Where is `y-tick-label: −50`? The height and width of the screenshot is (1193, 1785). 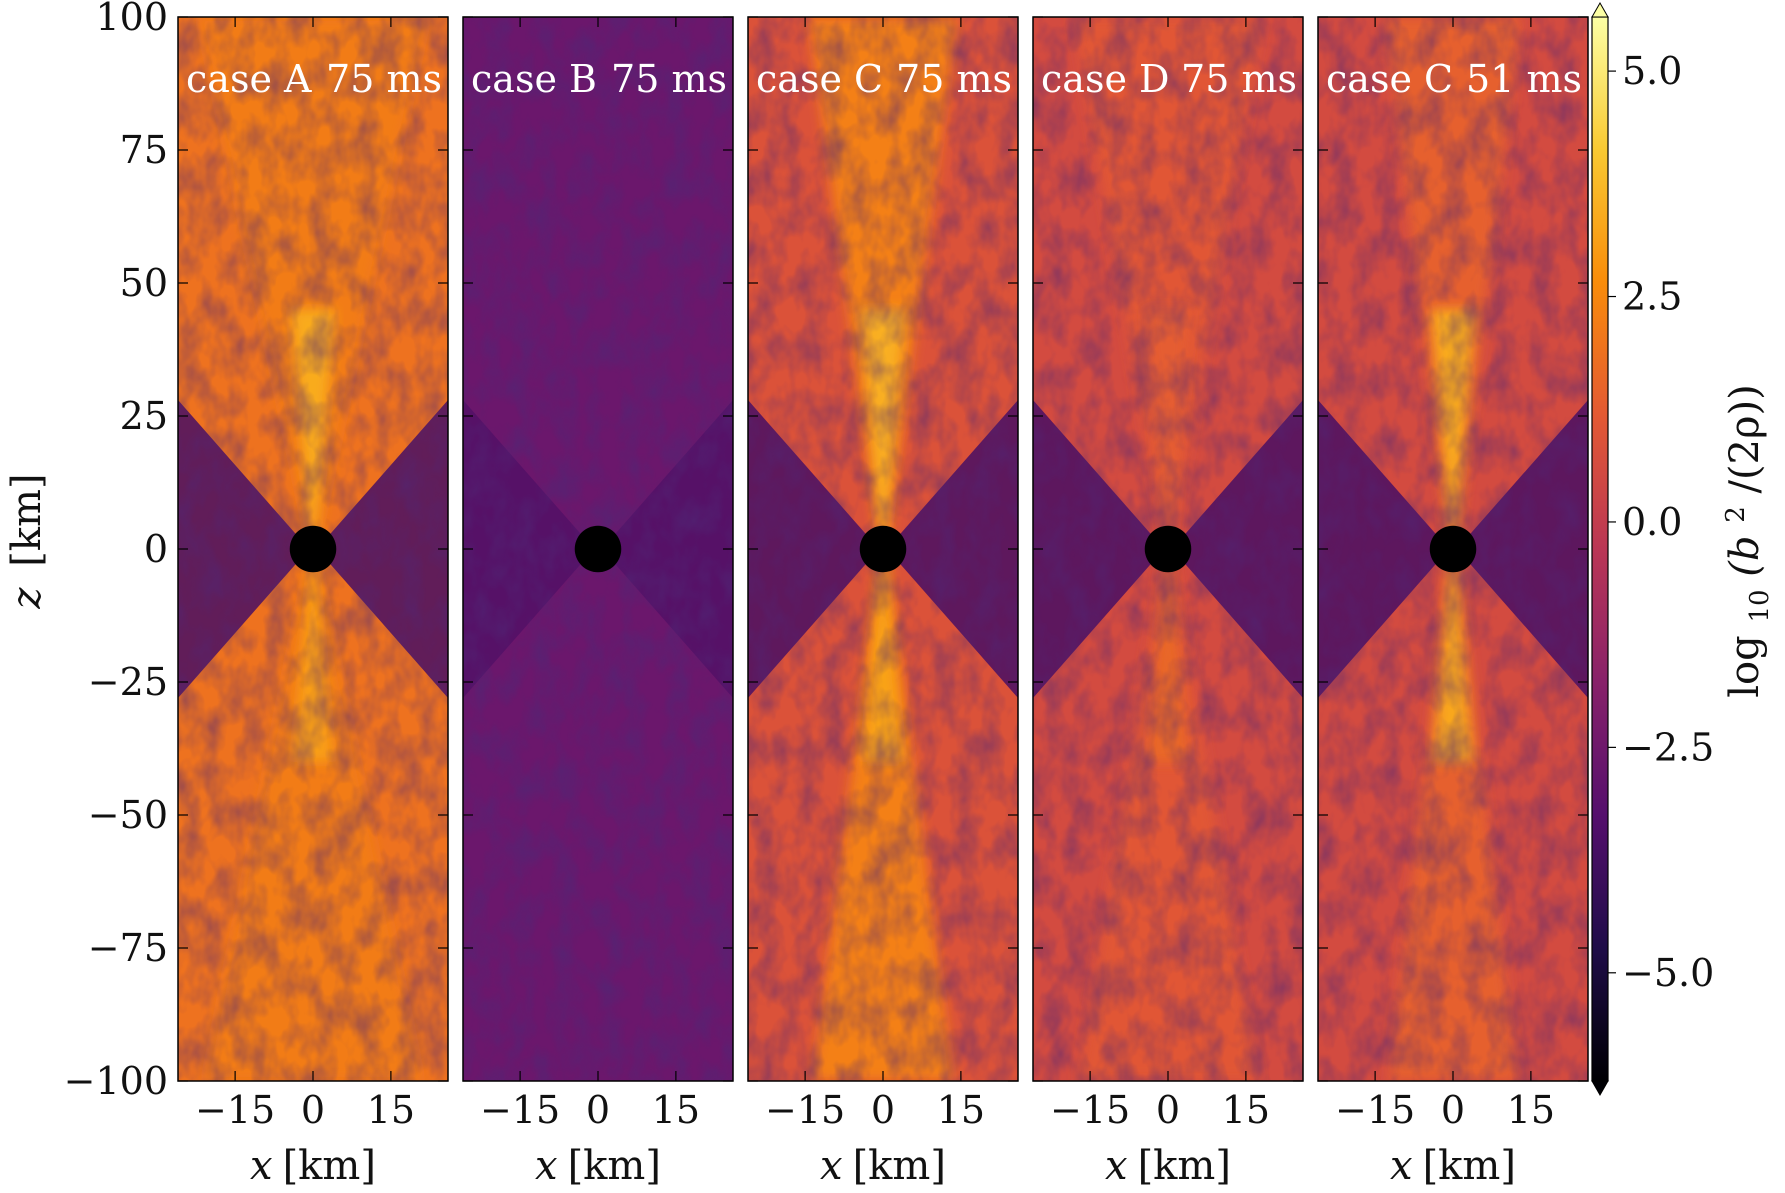
y-tick-label: −50 is located at coordinates (128, 815).